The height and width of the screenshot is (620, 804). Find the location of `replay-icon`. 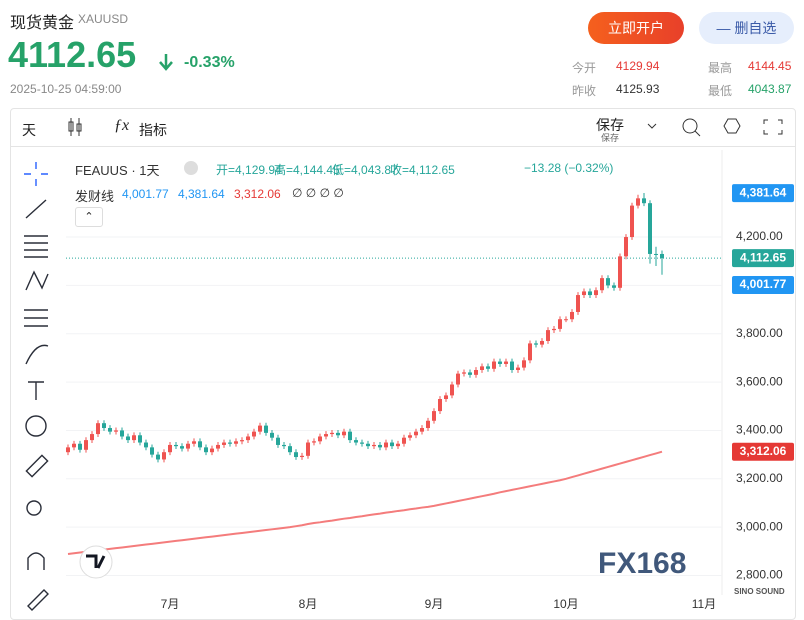

replay-icon is located at coordinates (691, 127).